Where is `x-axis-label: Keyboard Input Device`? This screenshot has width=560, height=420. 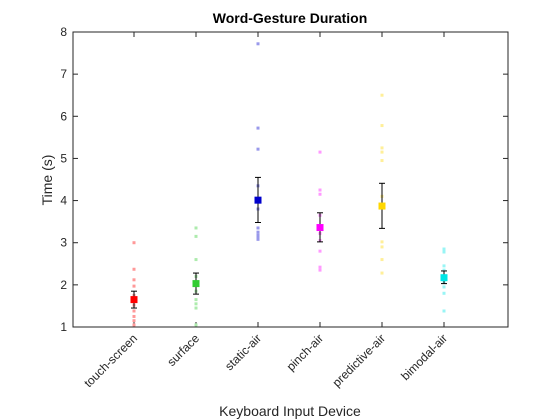
x-axis-label: Keyboard Input Device is located at coordinates (290, 411).